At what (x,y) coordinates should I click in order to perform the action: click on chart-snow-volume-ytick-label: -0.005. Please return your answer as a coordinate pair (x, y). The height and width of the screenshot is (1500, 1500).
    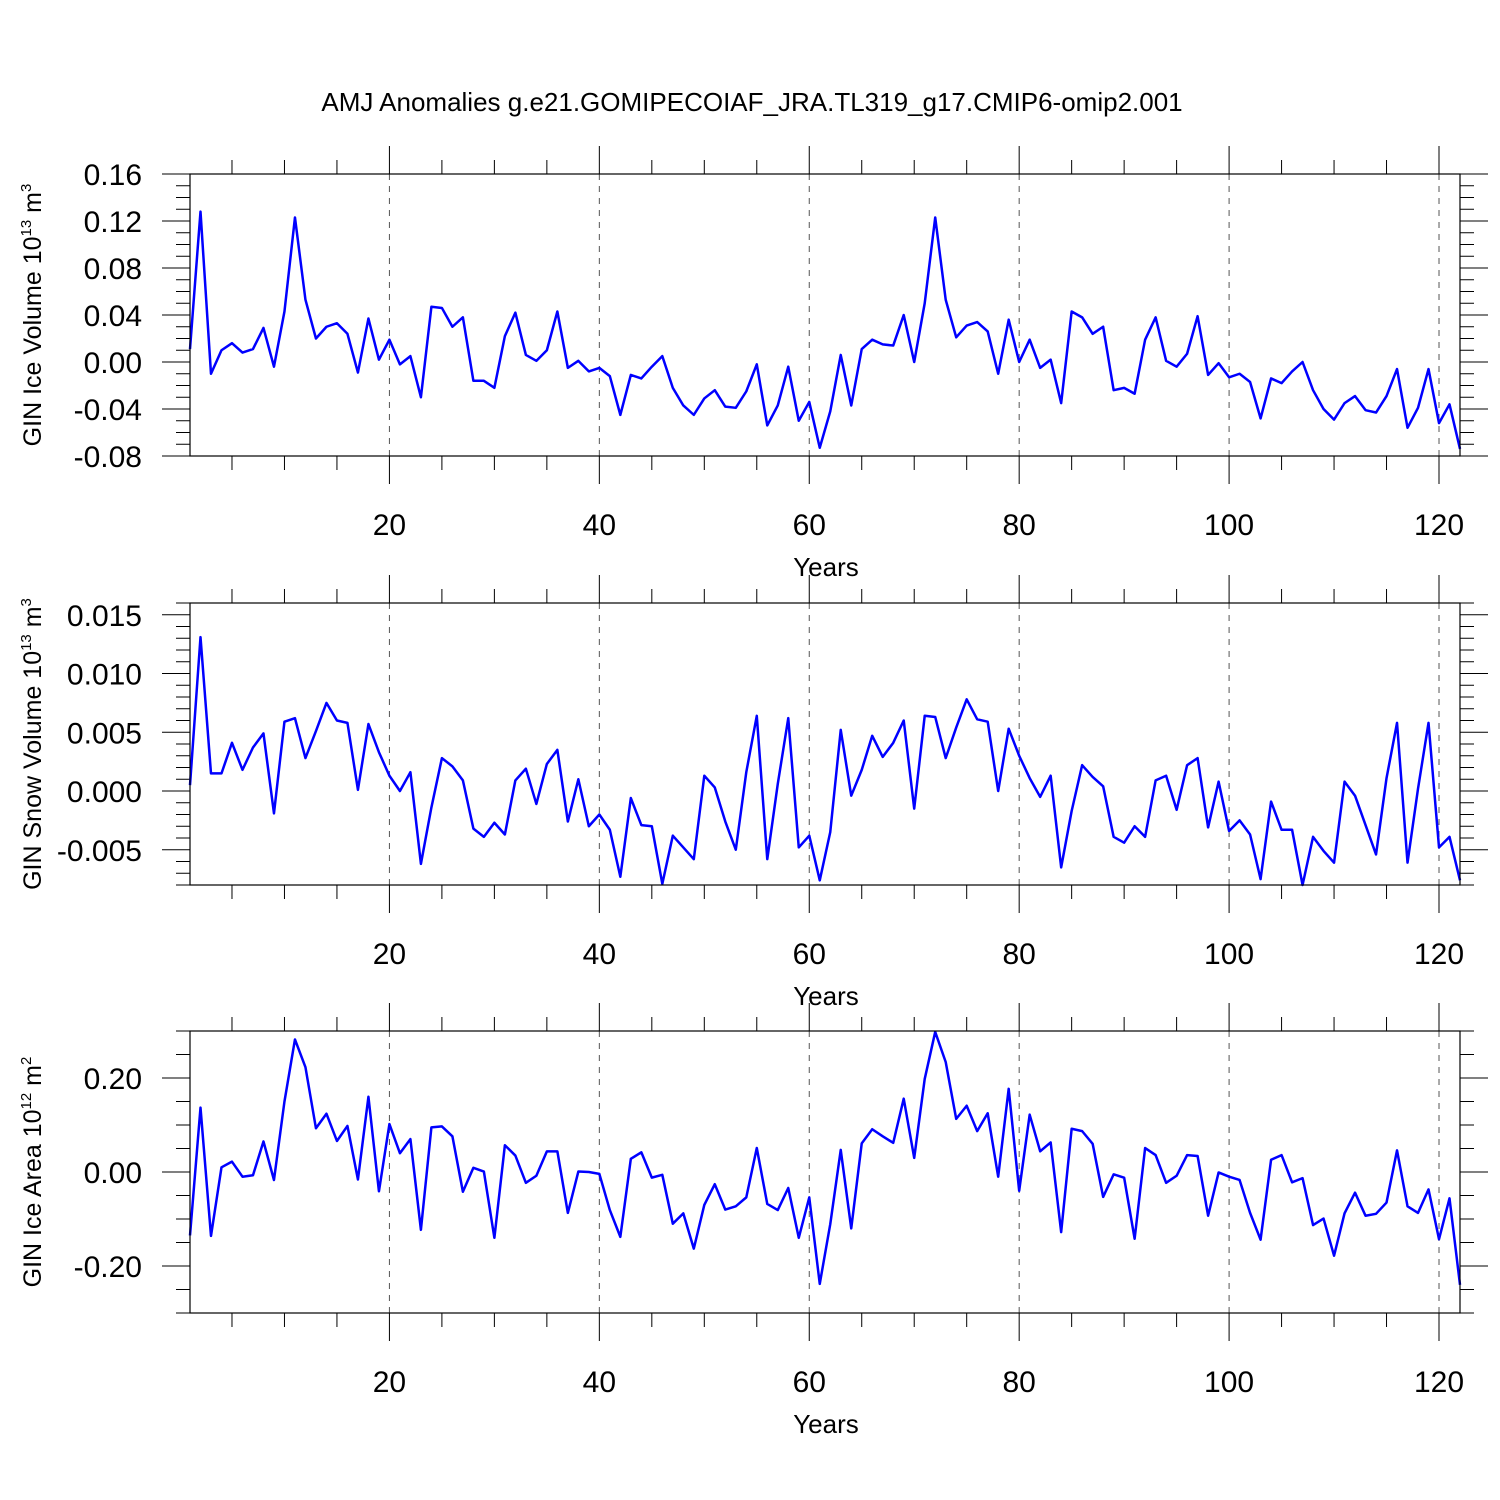
    Looking at the image, I should click on (99, 851).